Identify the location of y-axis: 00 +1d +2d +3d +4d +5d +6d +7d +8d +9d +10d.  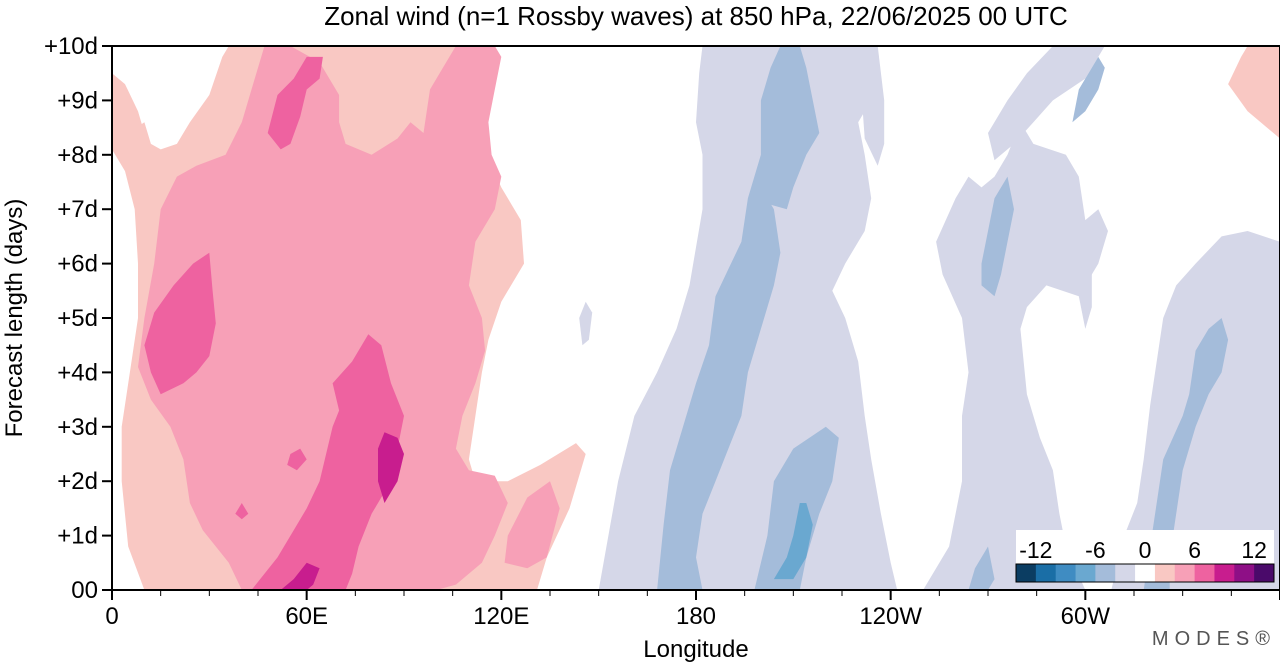
(78, 318).